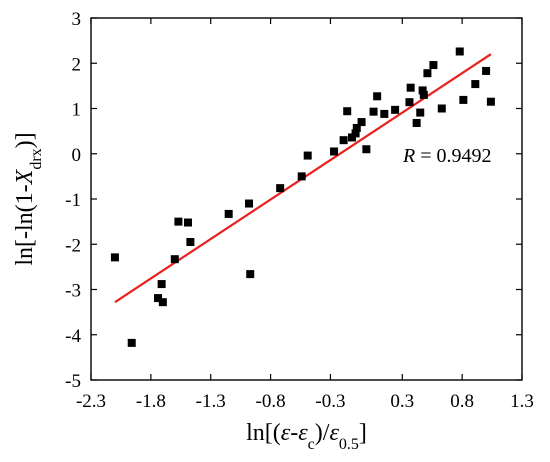 This screenshot has width=550, height=462. I want to click on r-annotation: R = 0.9492, so click(447, 156).